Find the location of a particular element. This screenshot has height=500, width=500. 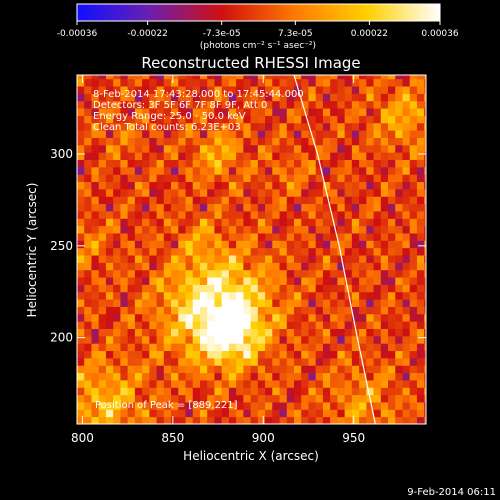

x-tick-label: 900 is located at coordinates (263, 438).